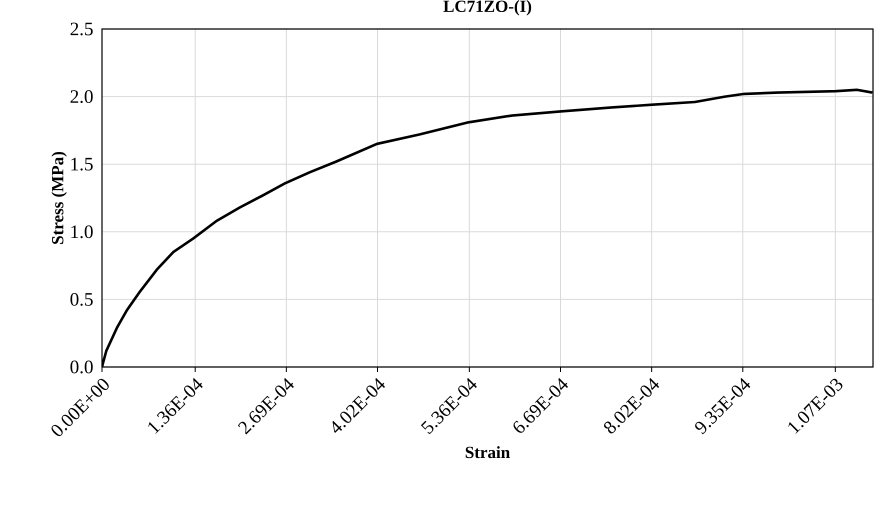 The width and height of the screenshot is (875, 512). I want to click on y-tick-label: 2.0, so click(81, 97).